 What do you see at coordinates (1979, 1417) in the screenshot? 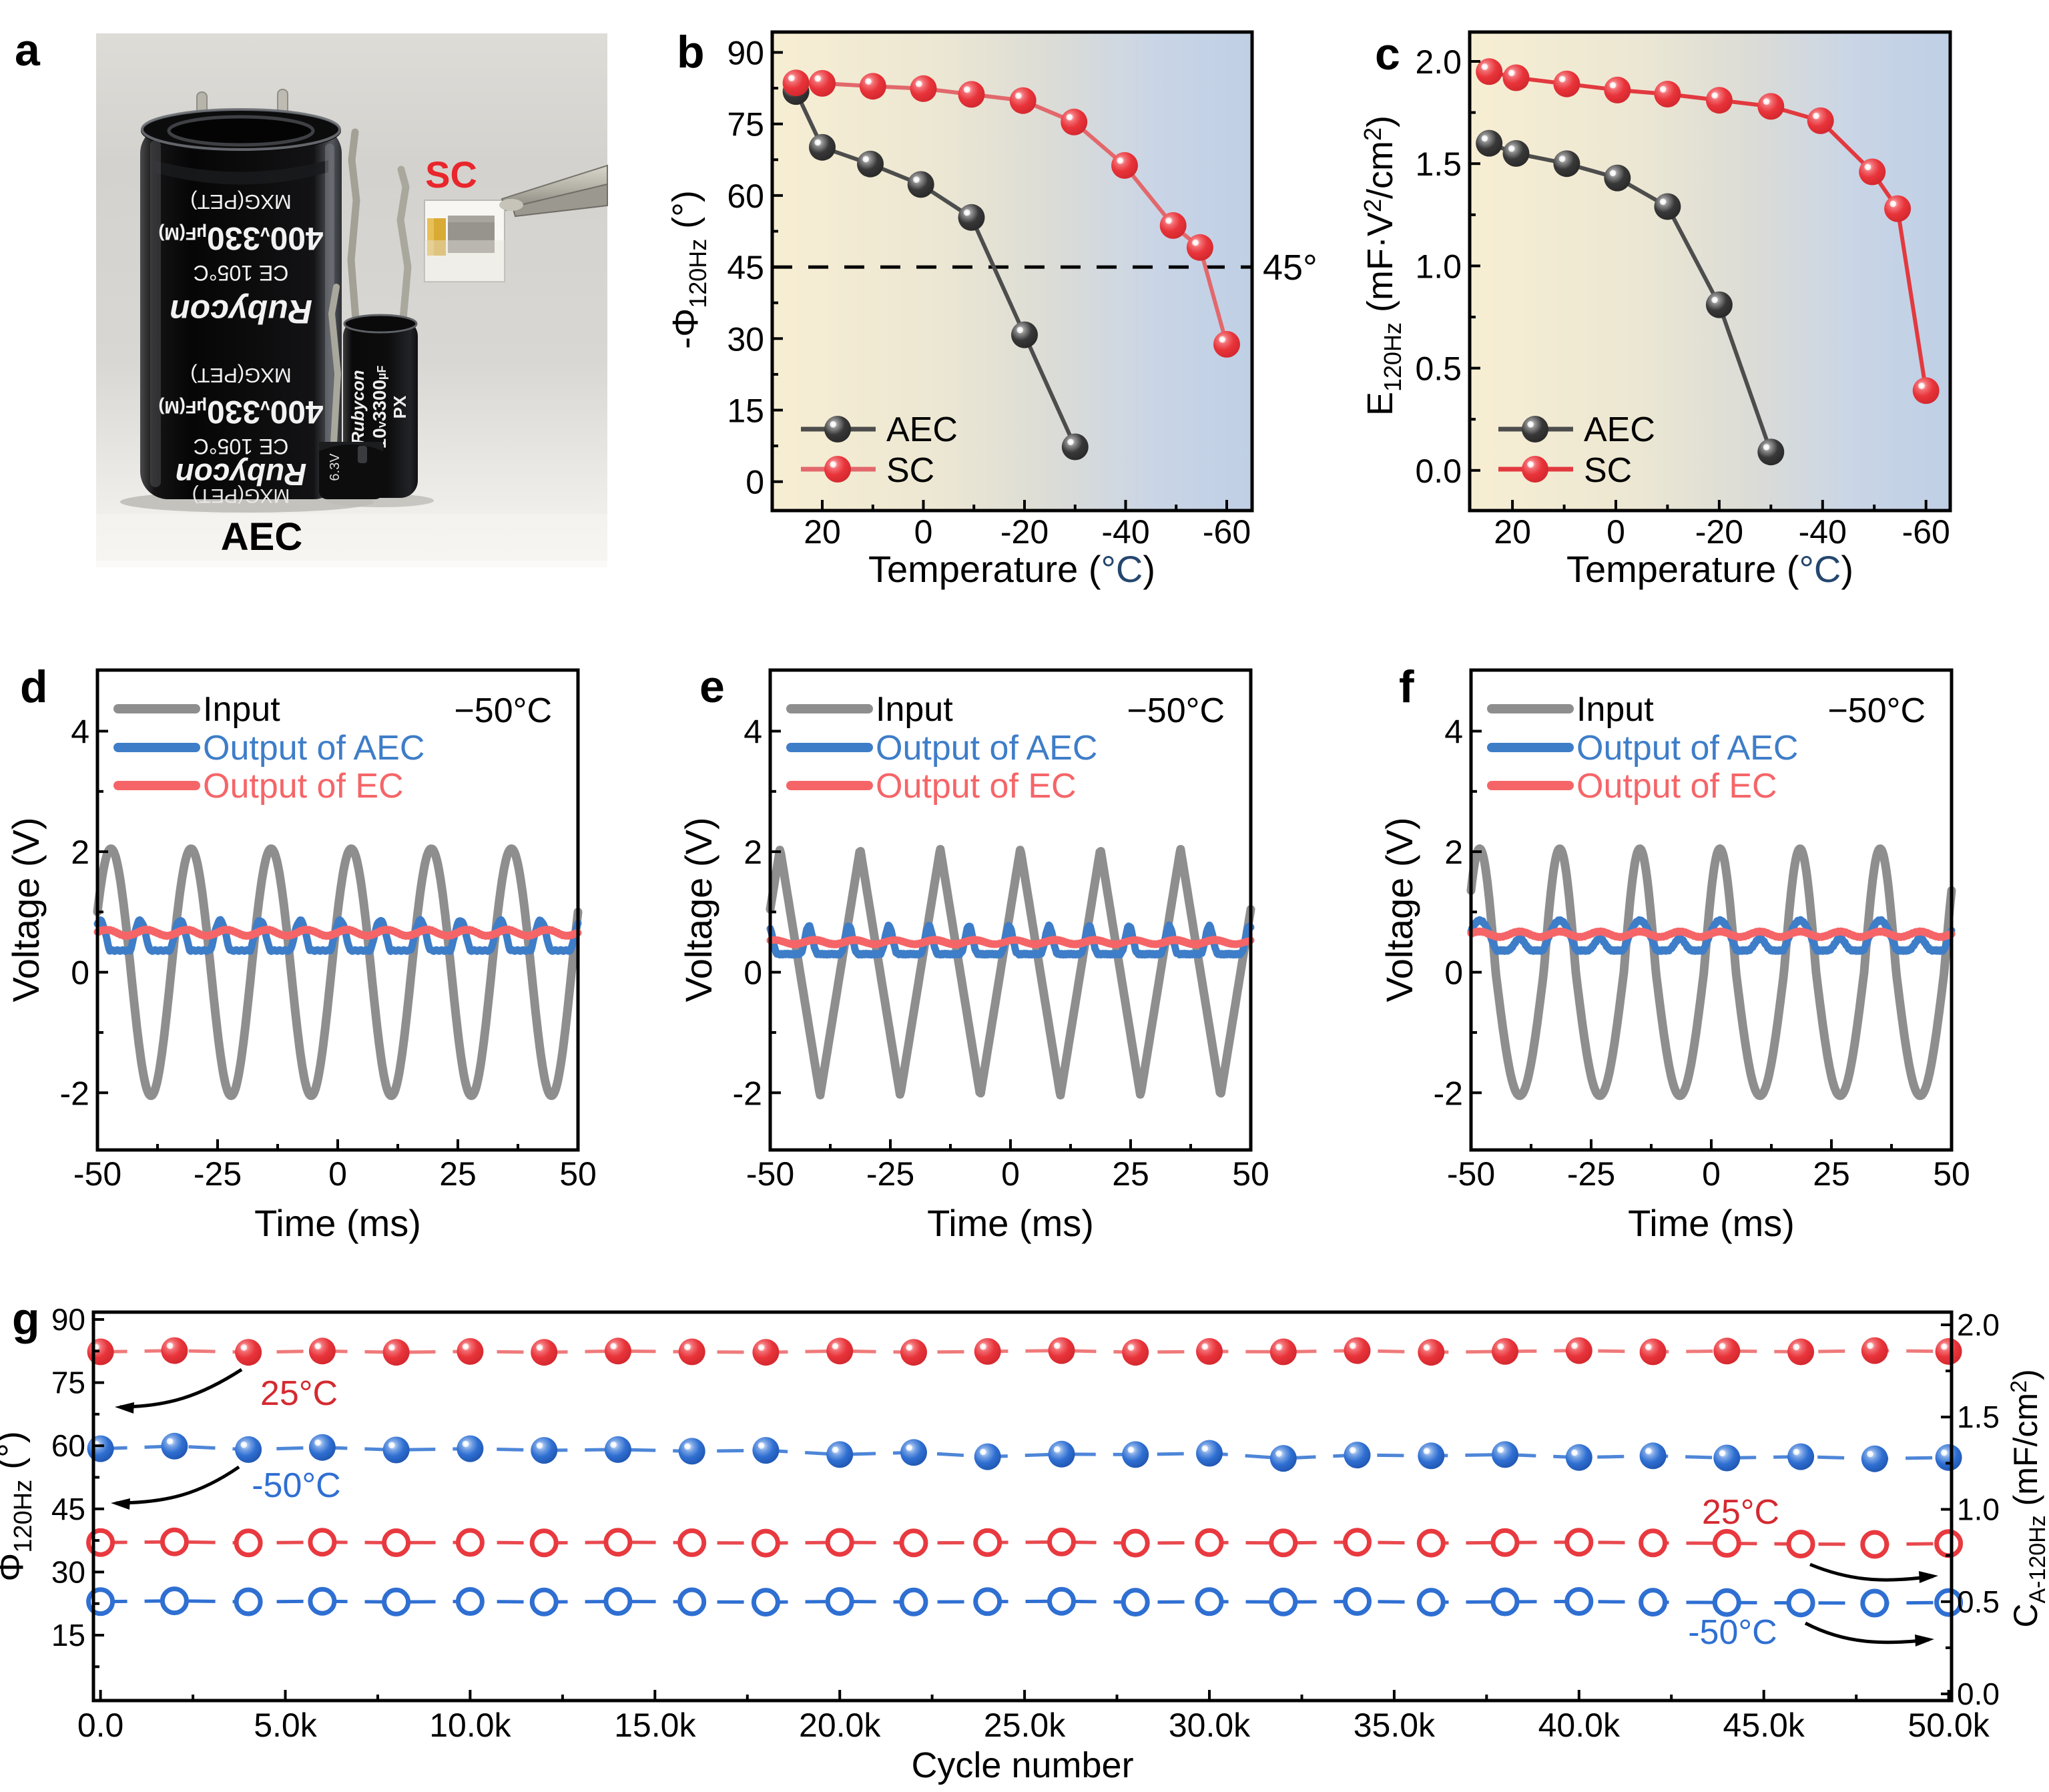
I see `svg-text: 1.5` at bounding box center [1979, 1417].